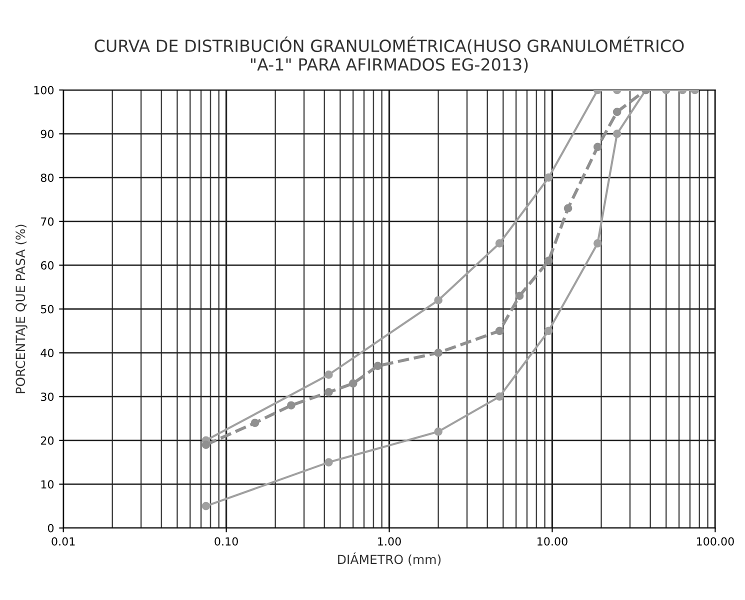 The height and width of the screenshot is (600, 745). I want to click on y-tick-label: 30, so click(47, 396).